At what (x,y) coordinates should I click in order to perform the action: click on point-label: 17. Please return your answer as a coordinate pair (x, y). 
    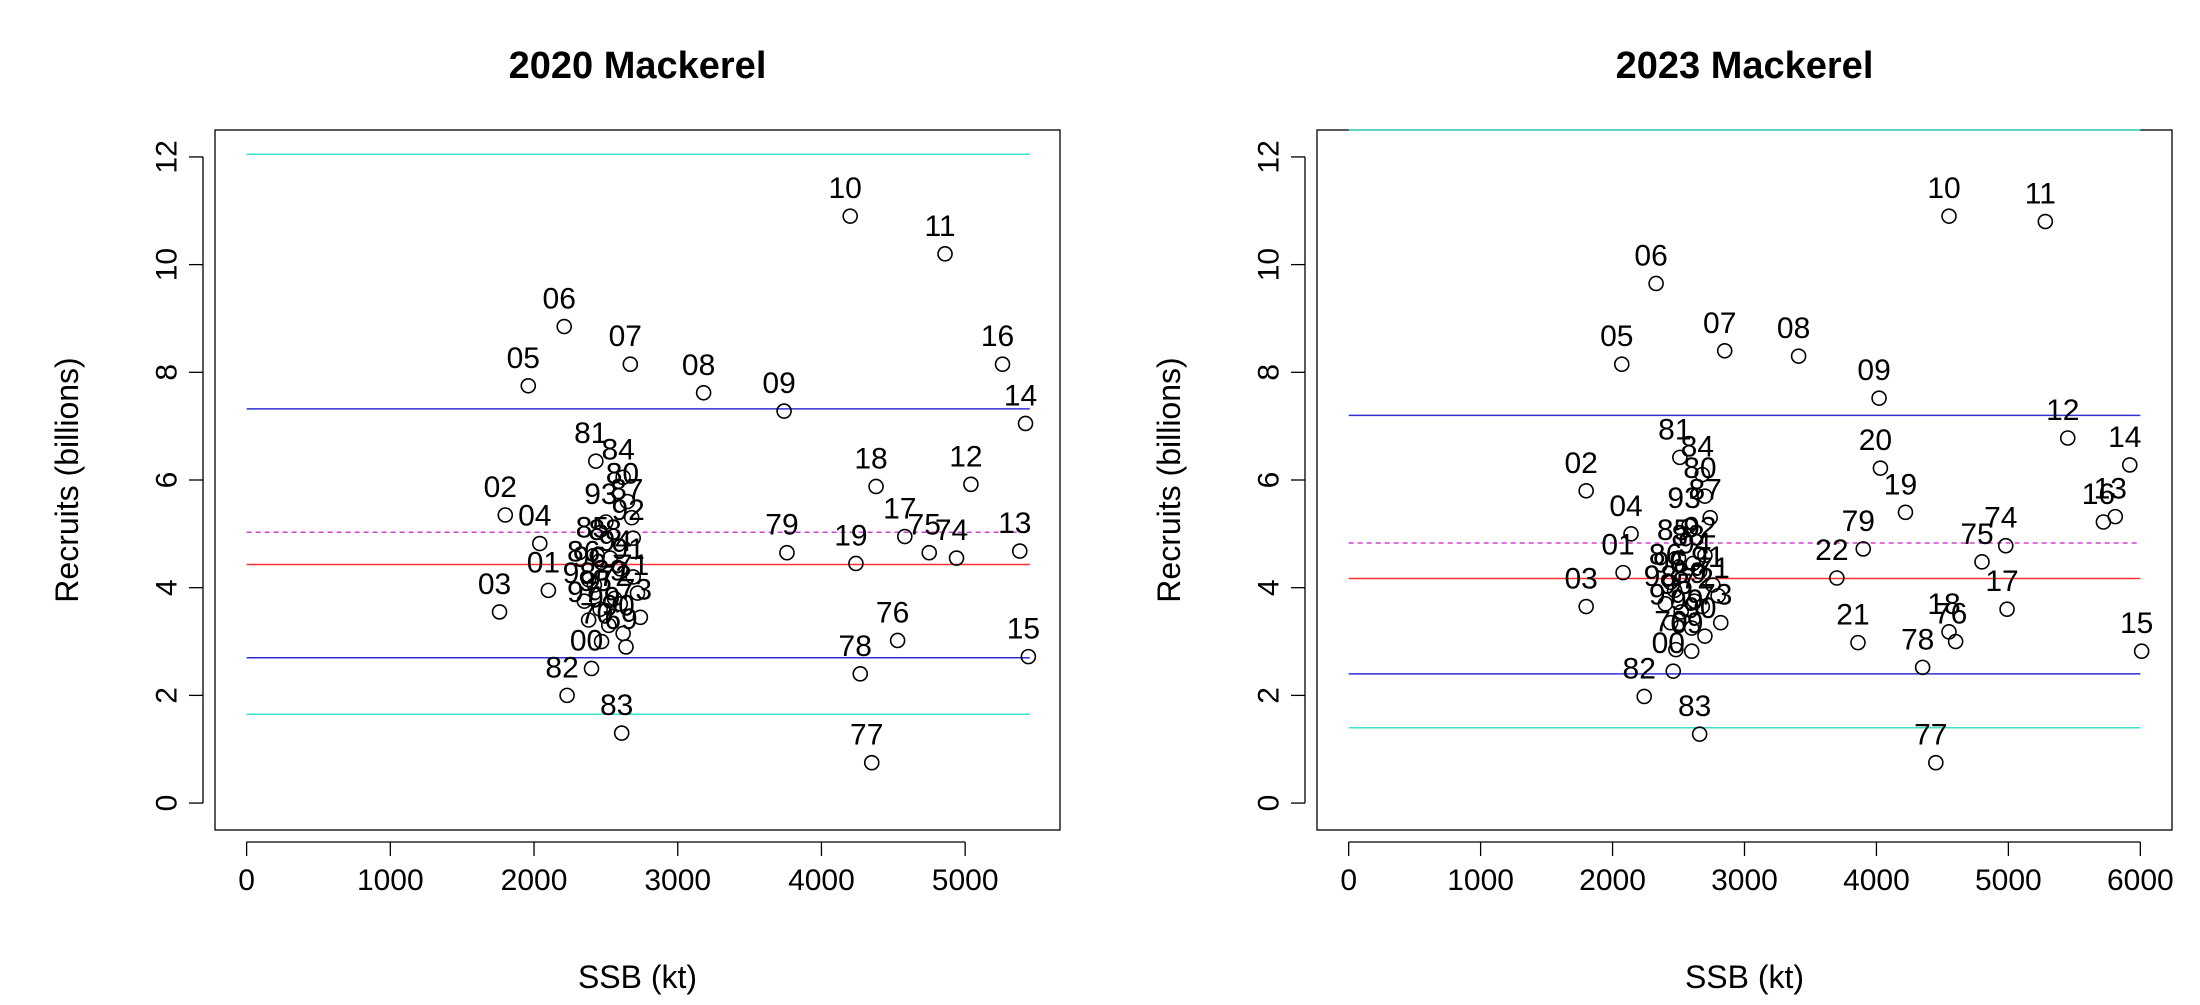
    Looking at the image, I should click on (899, 509).